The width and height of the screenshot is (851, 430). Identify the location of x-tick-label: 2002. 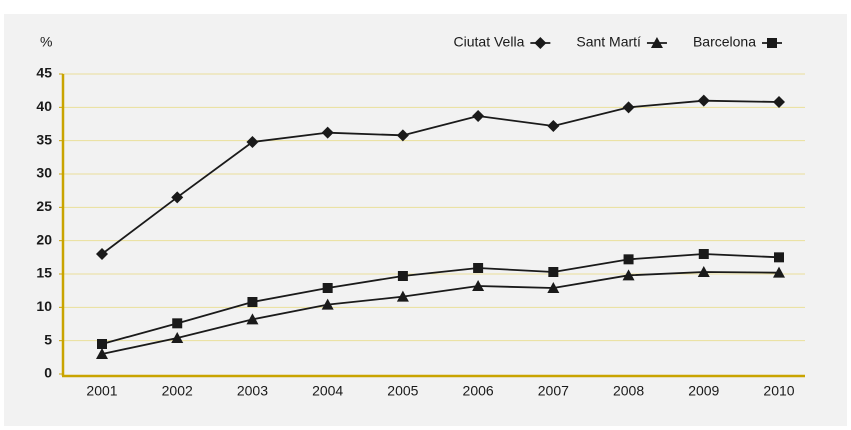
(177, 391).